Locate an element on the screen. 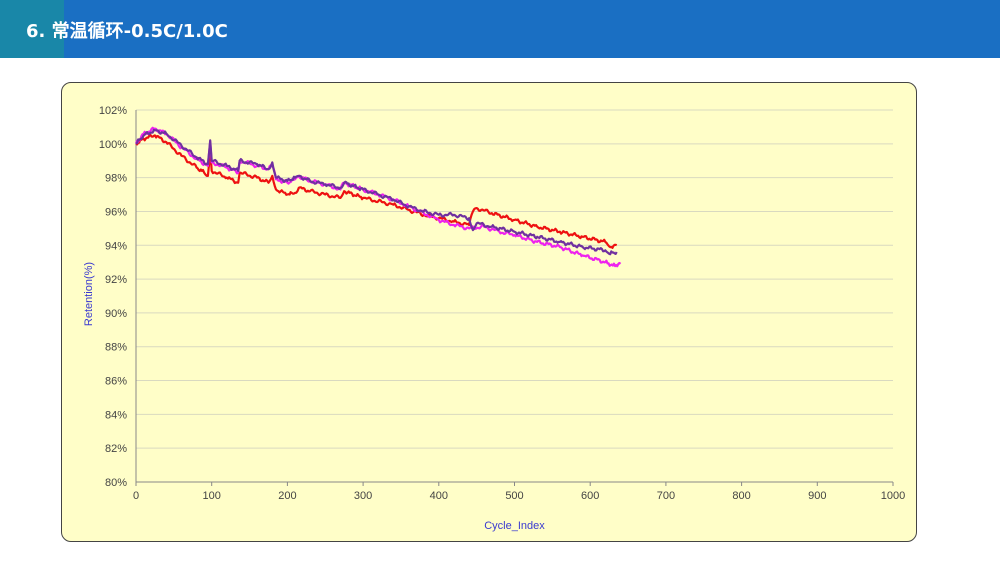  x-tick-labels: 0 100 200 300 400 500 600 700 800 900 1000 is located at coordinates (519, 496).